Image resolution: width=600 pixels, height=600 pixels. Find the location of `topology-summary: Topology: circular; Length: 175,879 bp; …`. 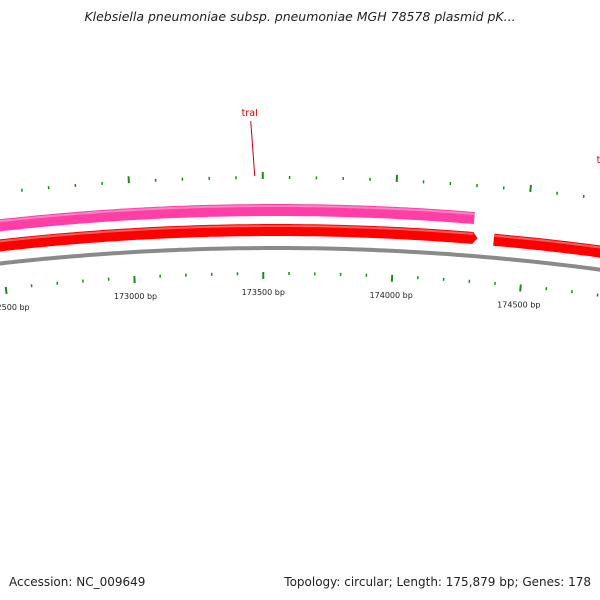

topology-summary: Topology: circular; Length: 175,879 bp; … is located at coordinates (437, 582).